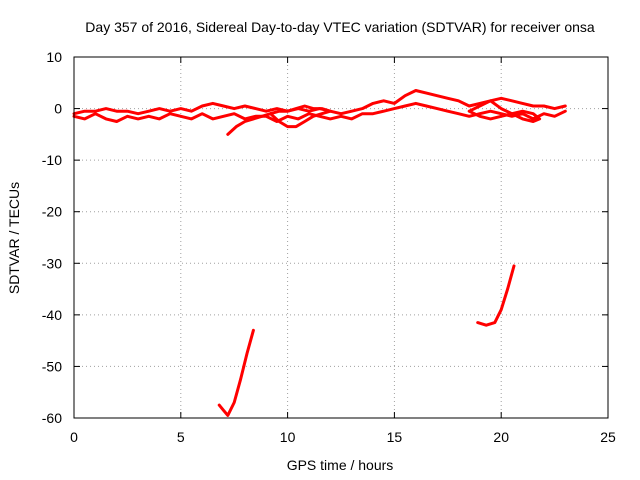 This screenshot has width=640, height=480. I want to click on series-loop-10h, so click(300, 116).